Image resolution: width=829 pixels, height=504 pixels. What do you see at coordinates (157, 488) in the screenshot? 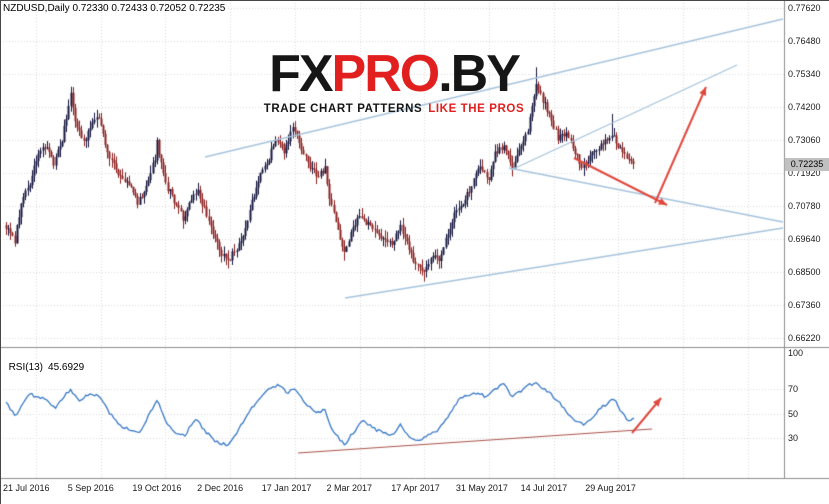
I see `date-axis-label: 19 Oct 2016` at bounding box center [157, 488].